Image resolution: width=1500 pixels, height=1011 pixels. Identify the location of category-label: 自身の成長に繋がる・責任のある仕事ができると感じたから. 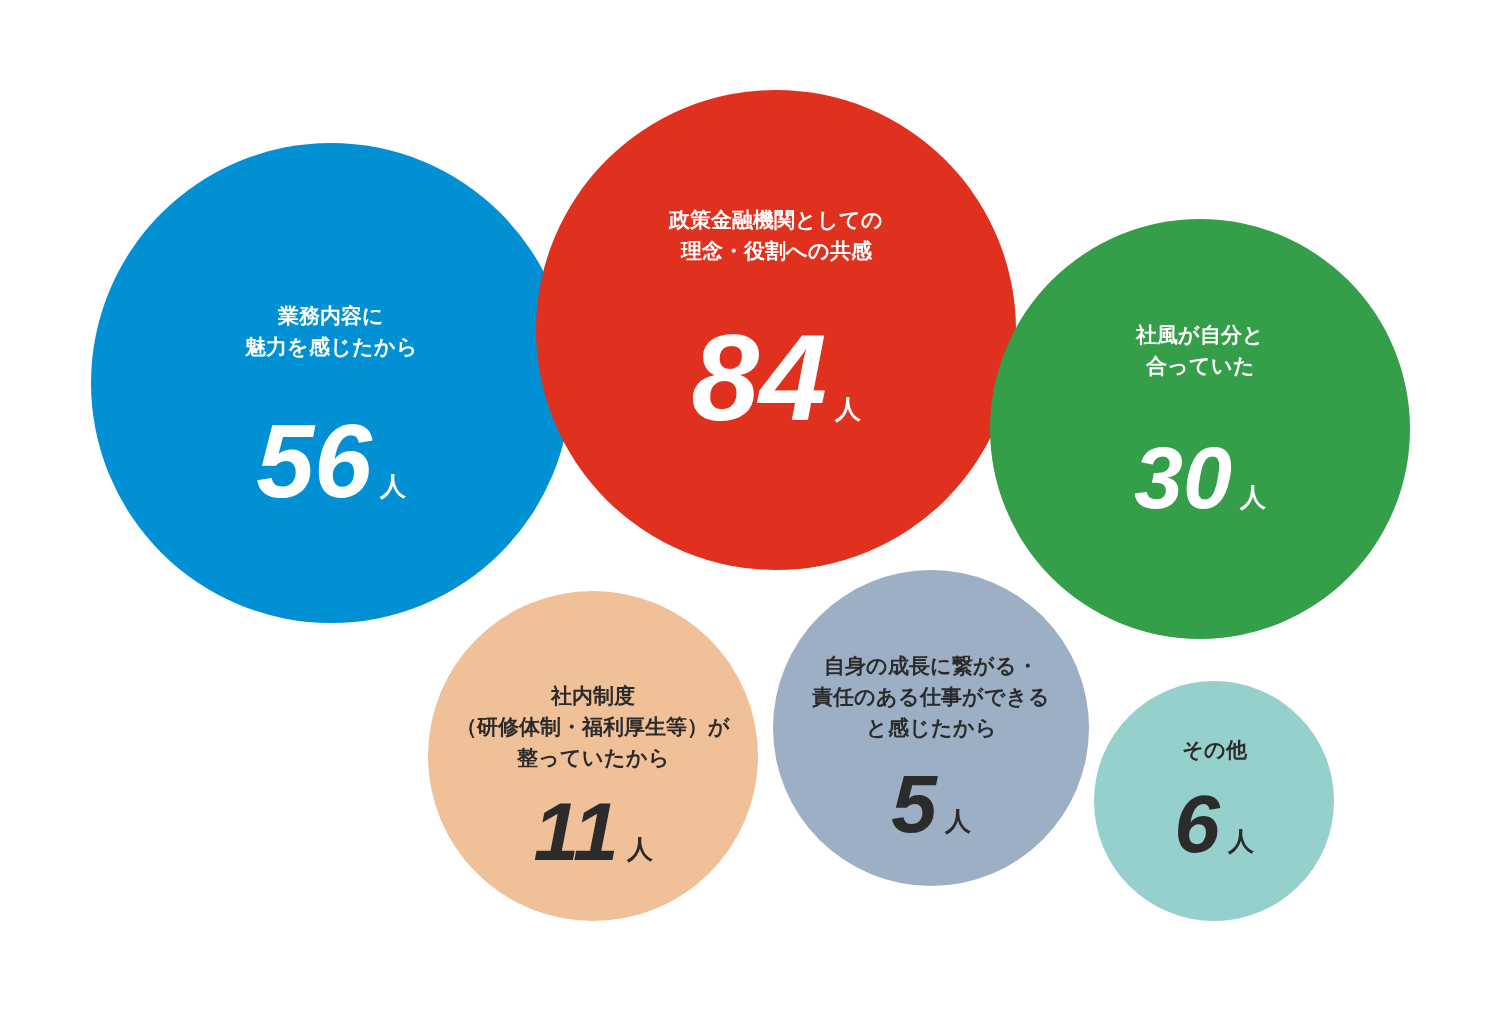
(930, 697).